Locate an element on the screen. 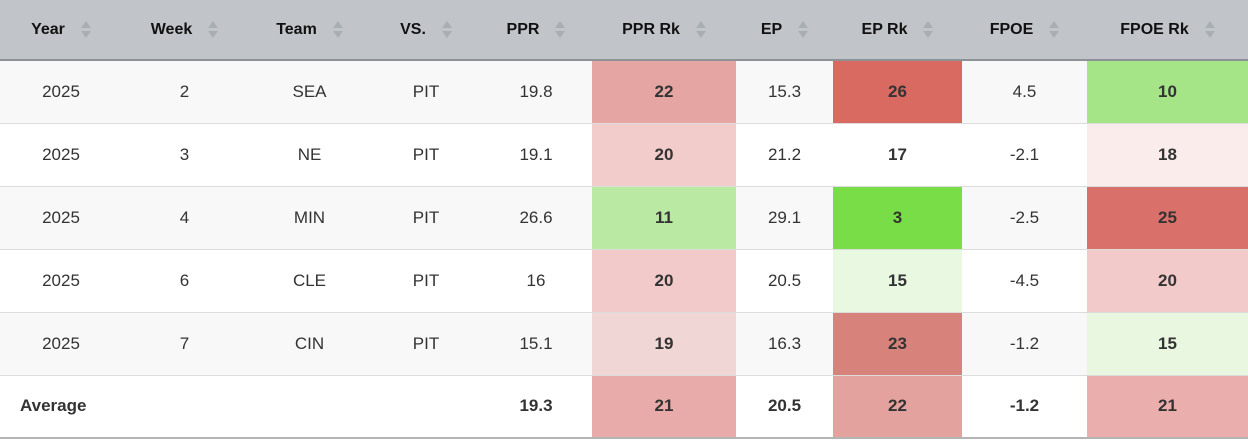 This screenshot has width=1248, height=448. table-row: 2025 6 CLE PIT 16 20 20.5 15 -4.5 20 is located at coordinates (624, 281).